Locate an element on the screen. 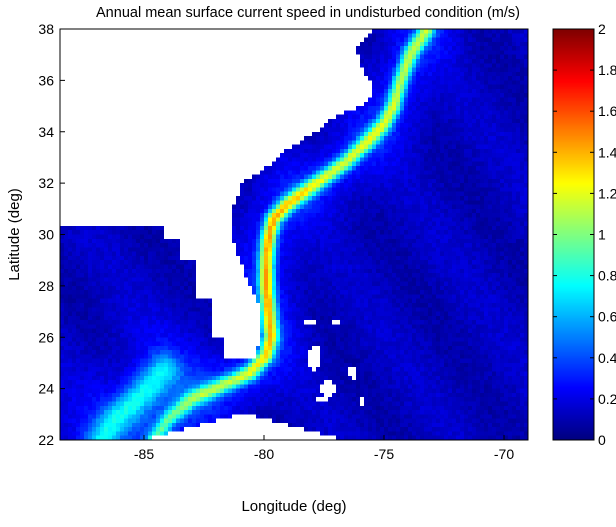  y-tick-label: 34 is located at coordinates (46, 132).